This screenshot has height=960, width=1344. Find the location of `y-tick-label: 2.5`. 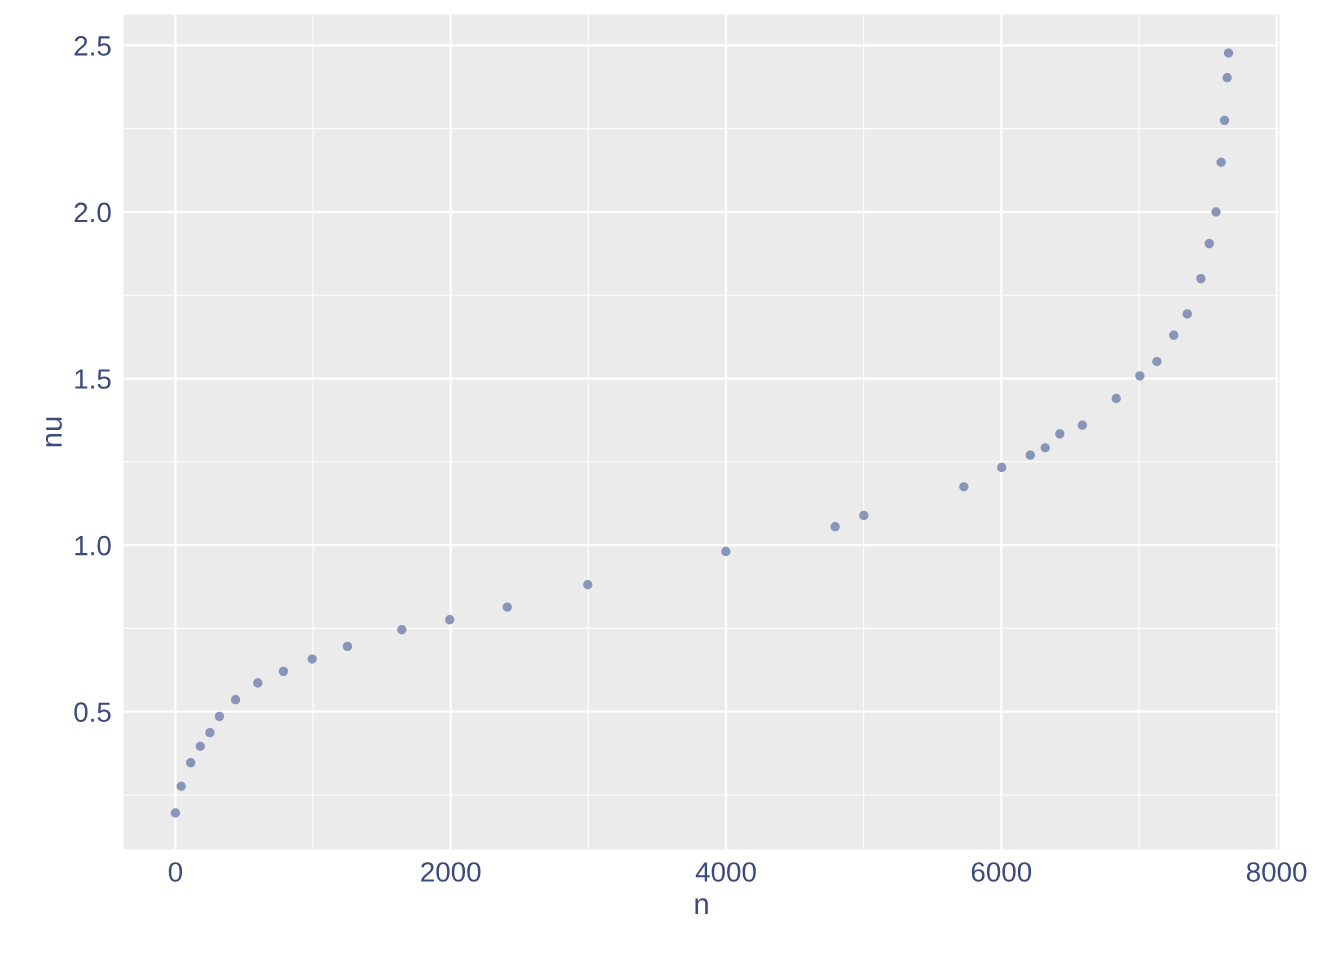

y-tick-label: 2.5 is located at coordinates (92, 46).